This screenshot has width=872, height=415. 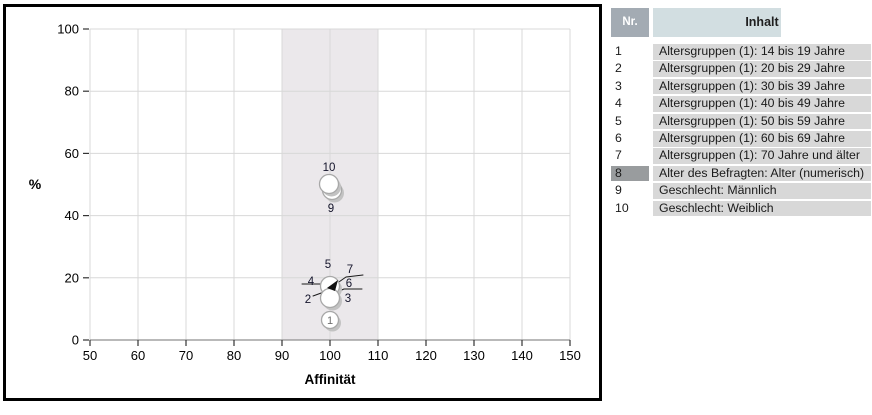 I want to click on y-axis-title: %, so click(x=35, y=184).